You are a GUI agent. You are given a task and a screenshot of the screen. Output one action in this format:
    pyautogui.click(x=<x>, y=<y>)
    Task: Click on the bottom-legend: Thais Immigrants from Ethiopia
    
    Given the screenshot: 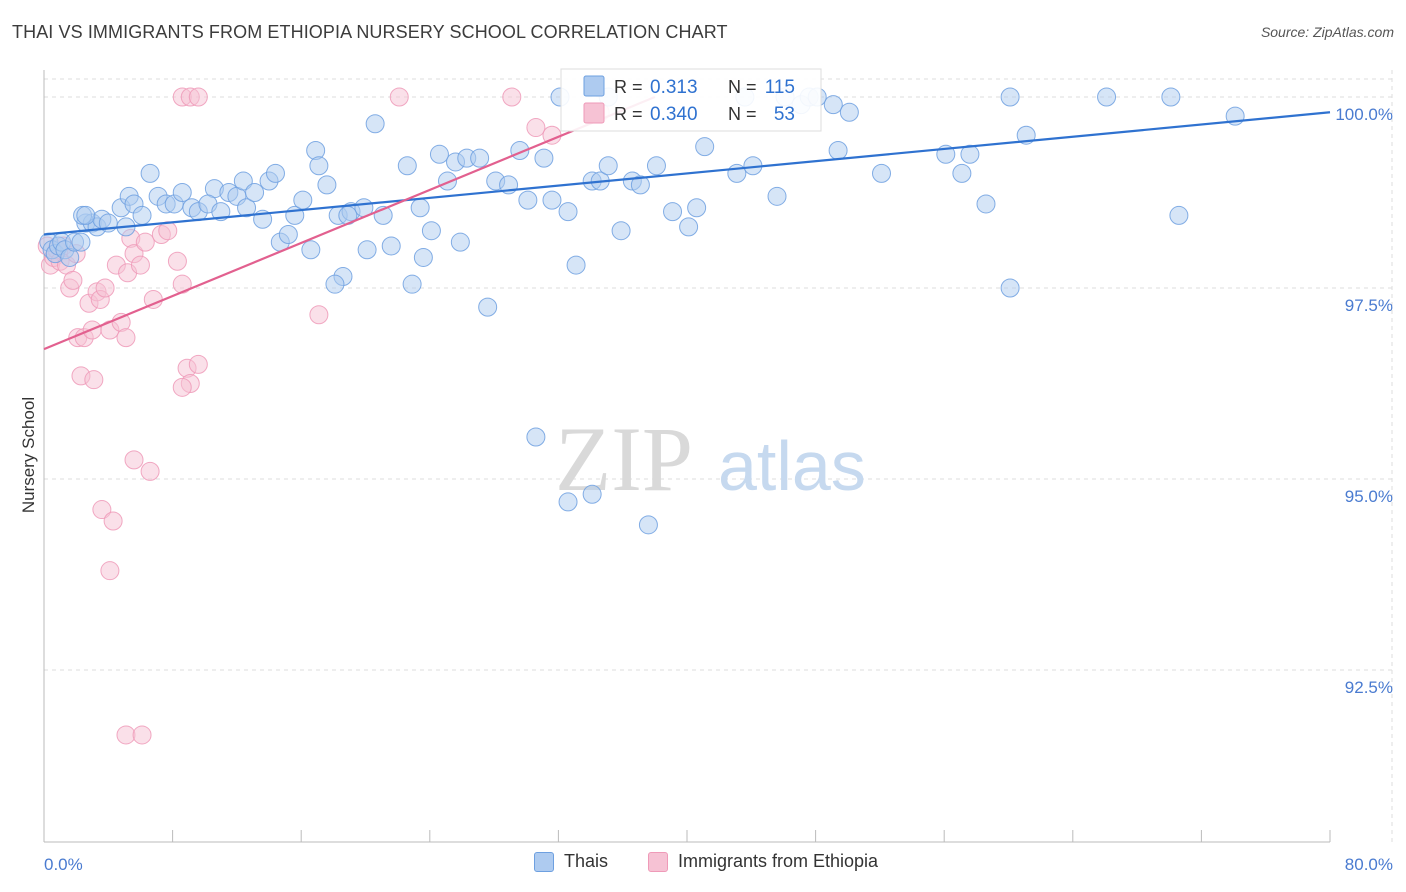 What is the action you would take?
    pyautogui.click(x=703, y=865)
    